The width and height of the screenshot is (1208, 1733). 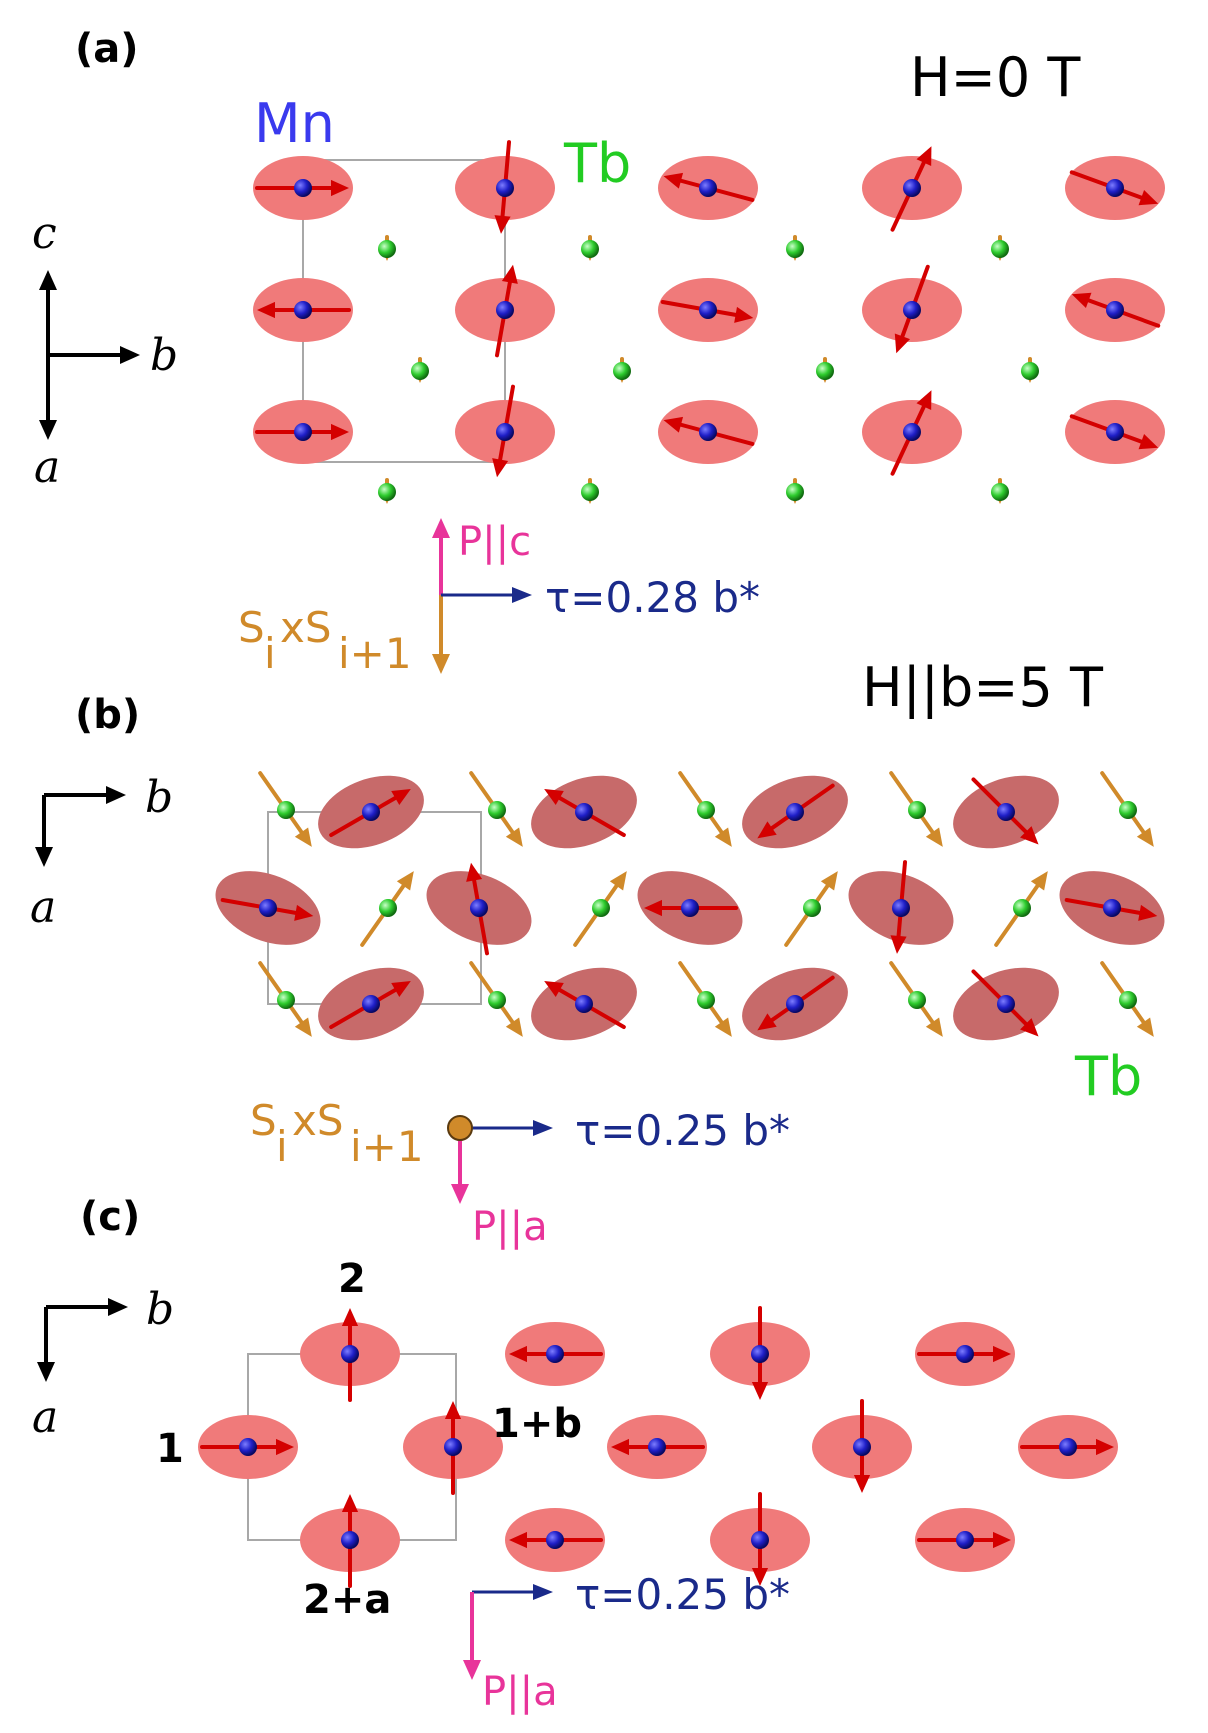 I want to click on panel-a-label: (a), so click(x=107, y=49).